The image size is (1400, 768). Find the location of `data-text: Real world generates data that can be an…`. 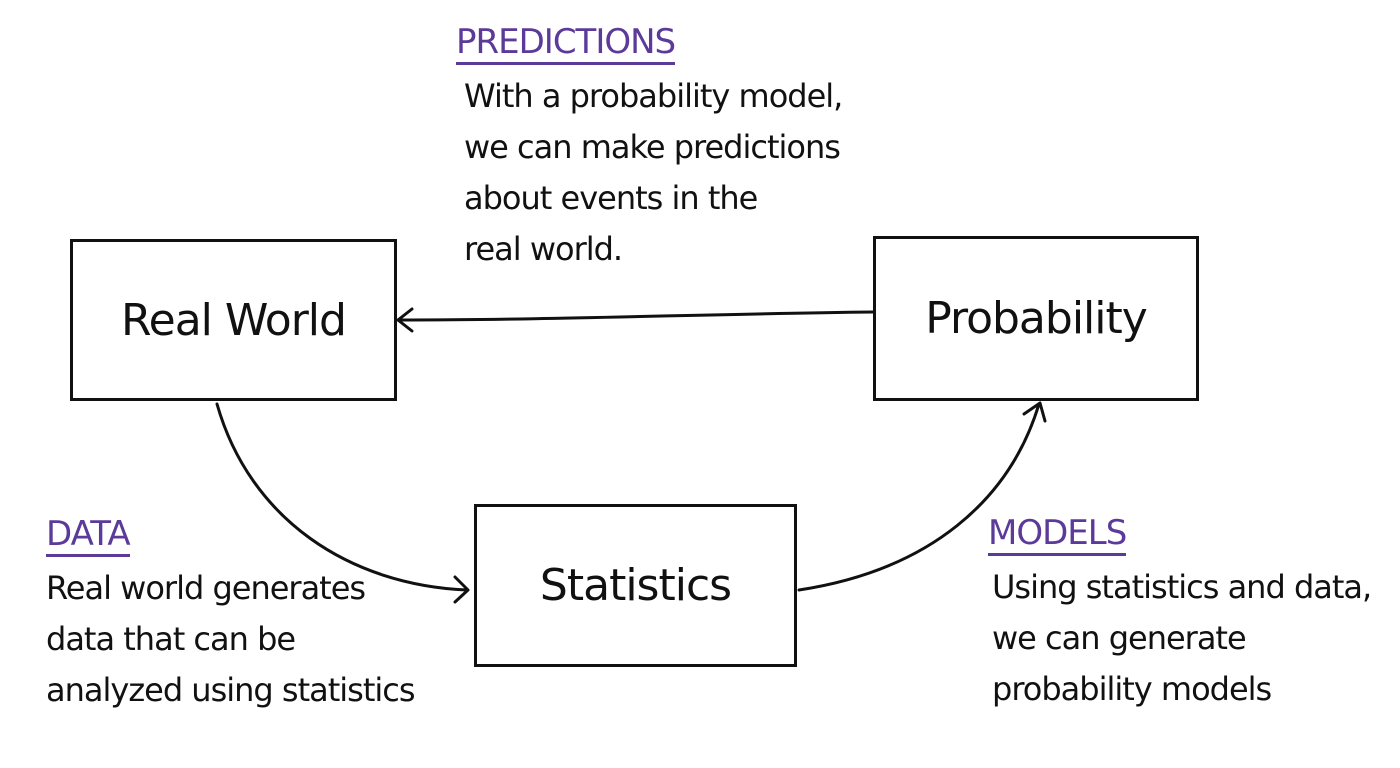

data-text: Real world generates data that can be an… is located at coordinates (231, 639).